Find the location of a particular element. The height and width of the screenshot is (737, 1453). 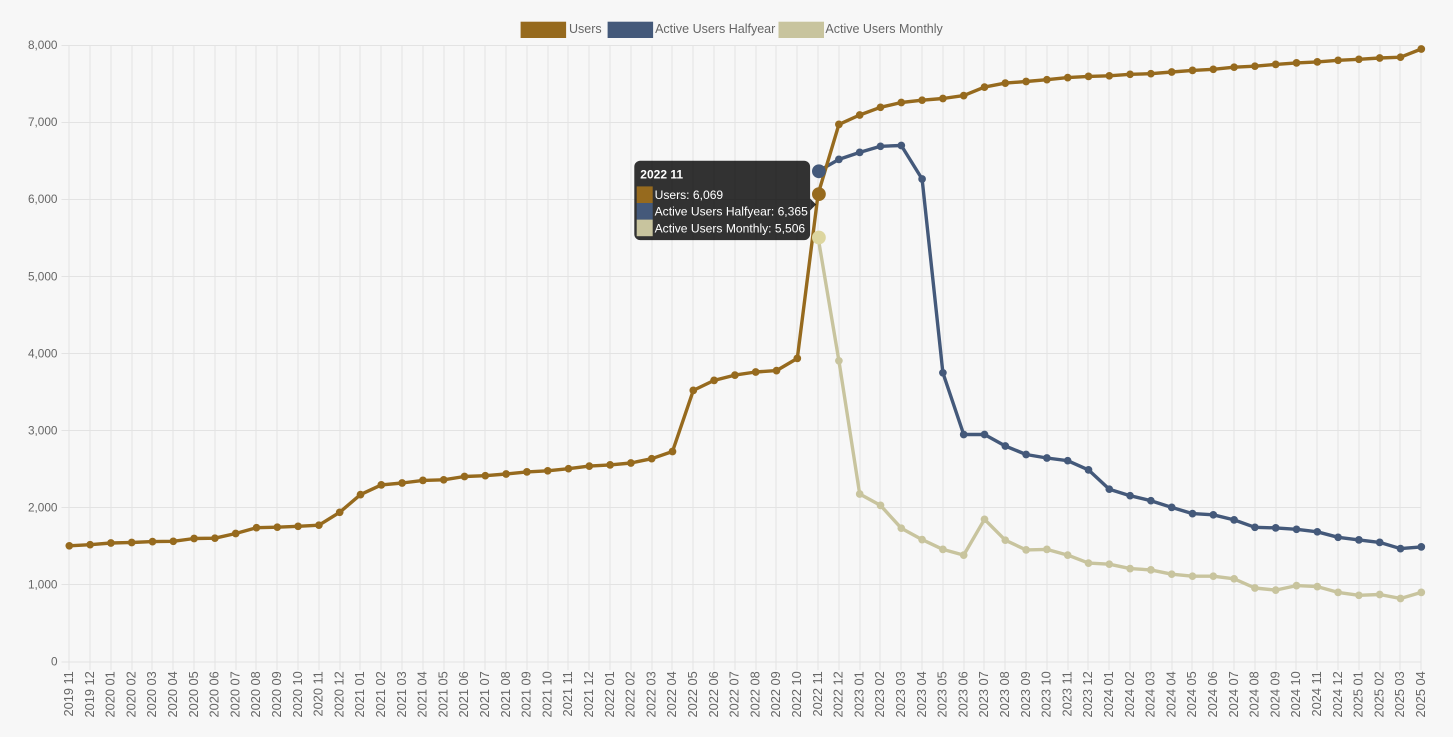

svg-text: 2022 03 is located at coordinates (650, 694).